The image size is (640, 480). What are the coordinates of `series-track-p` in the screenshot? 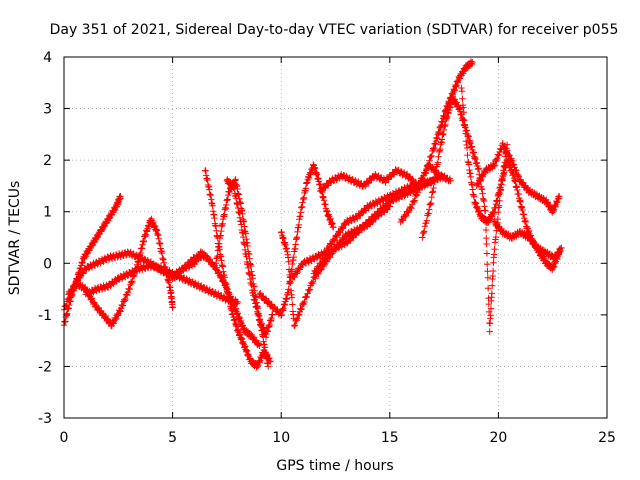 It's located at (510, 179).